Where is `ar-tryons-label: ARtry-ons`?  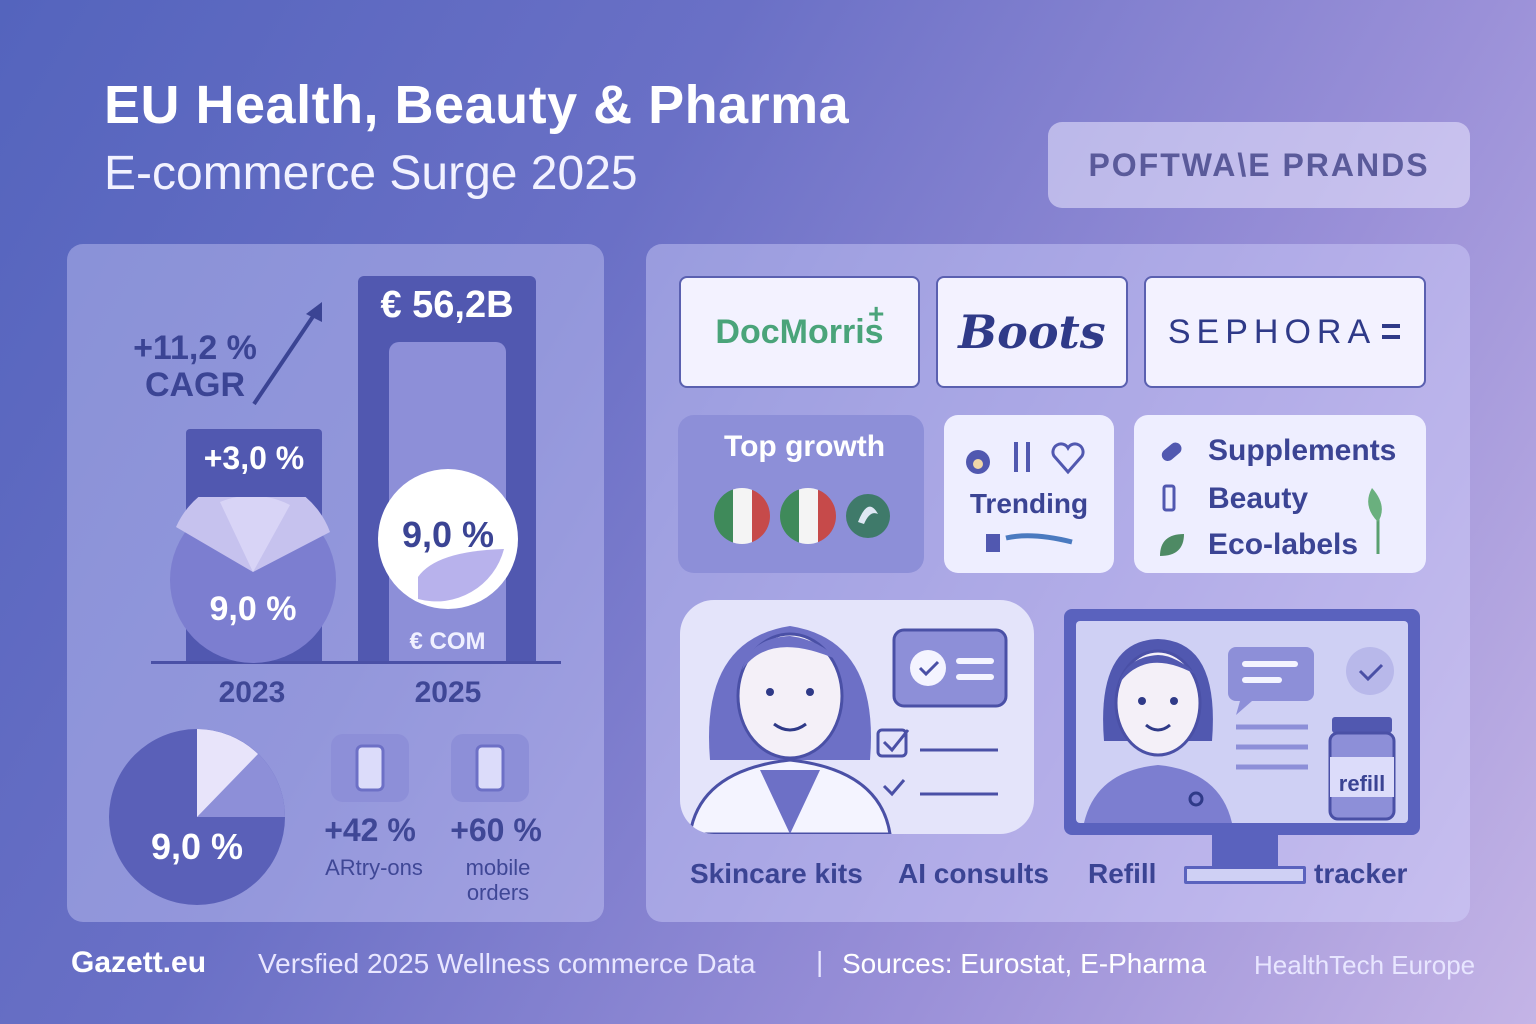
ar-tryons-label: ARtry-ons is located at coordinates (374, 867).